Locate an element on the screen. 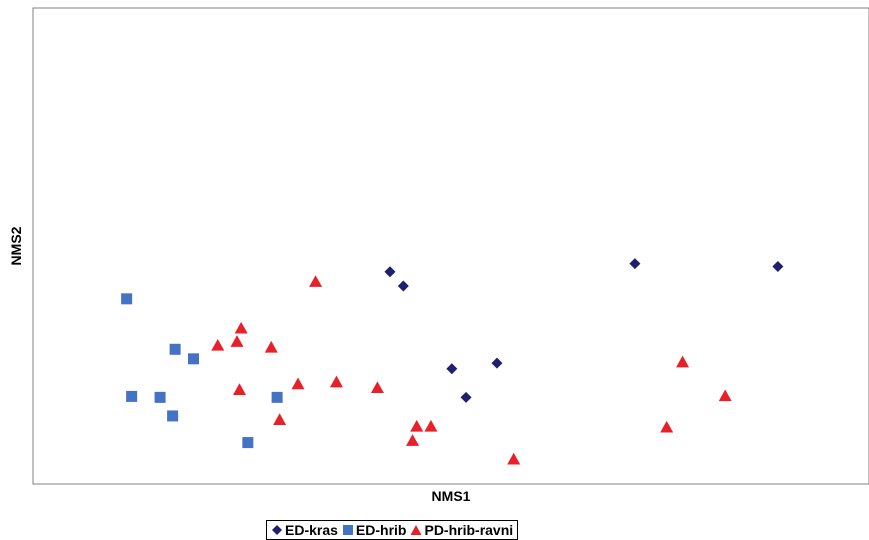  legend: ED-kras ED-hrib PD-hrib-ravni is located at coordinates (392, 530).